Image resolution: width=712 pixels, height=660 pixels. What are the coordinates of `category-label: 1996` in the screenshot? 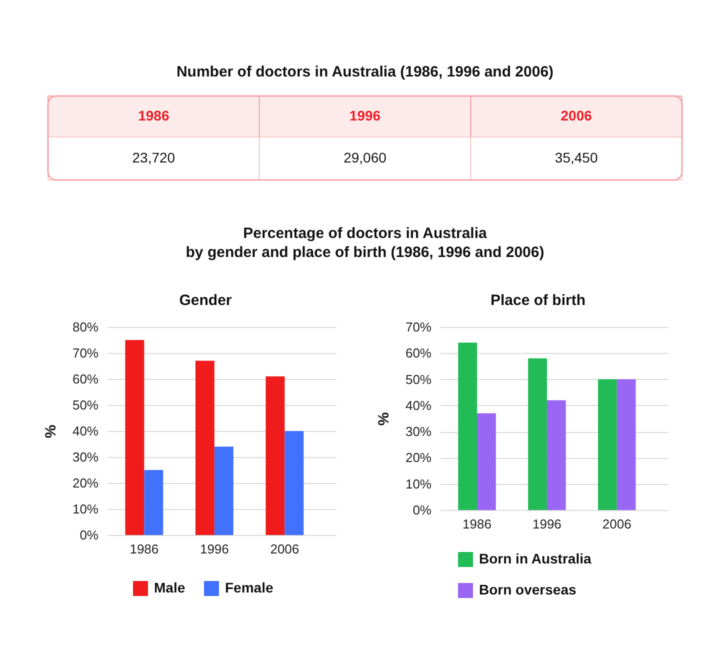 It's located at (365, 116).